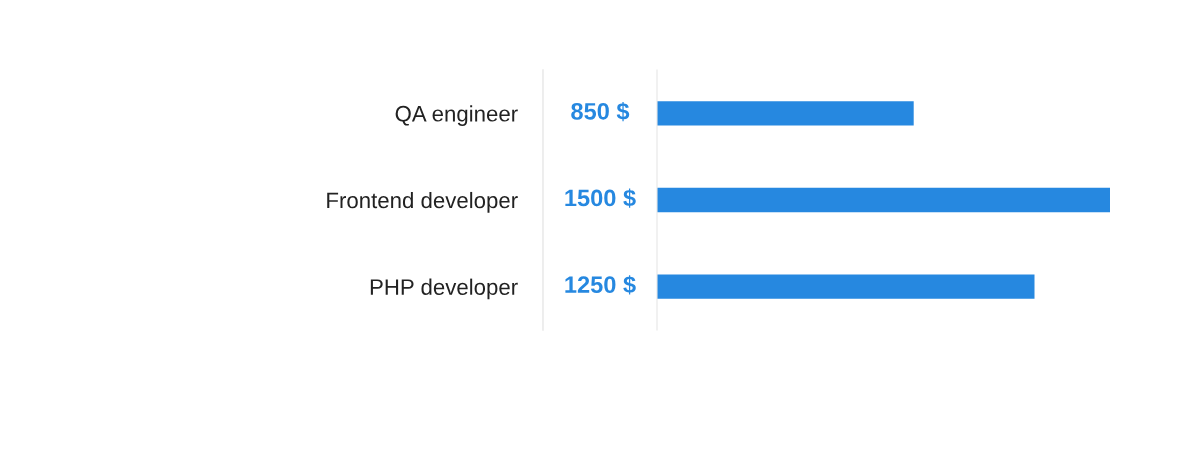 Image resolution: width=1201 pixels, height=451 pixels. I want to click on y-tick-label: Frontend developer, so click(422, 202).